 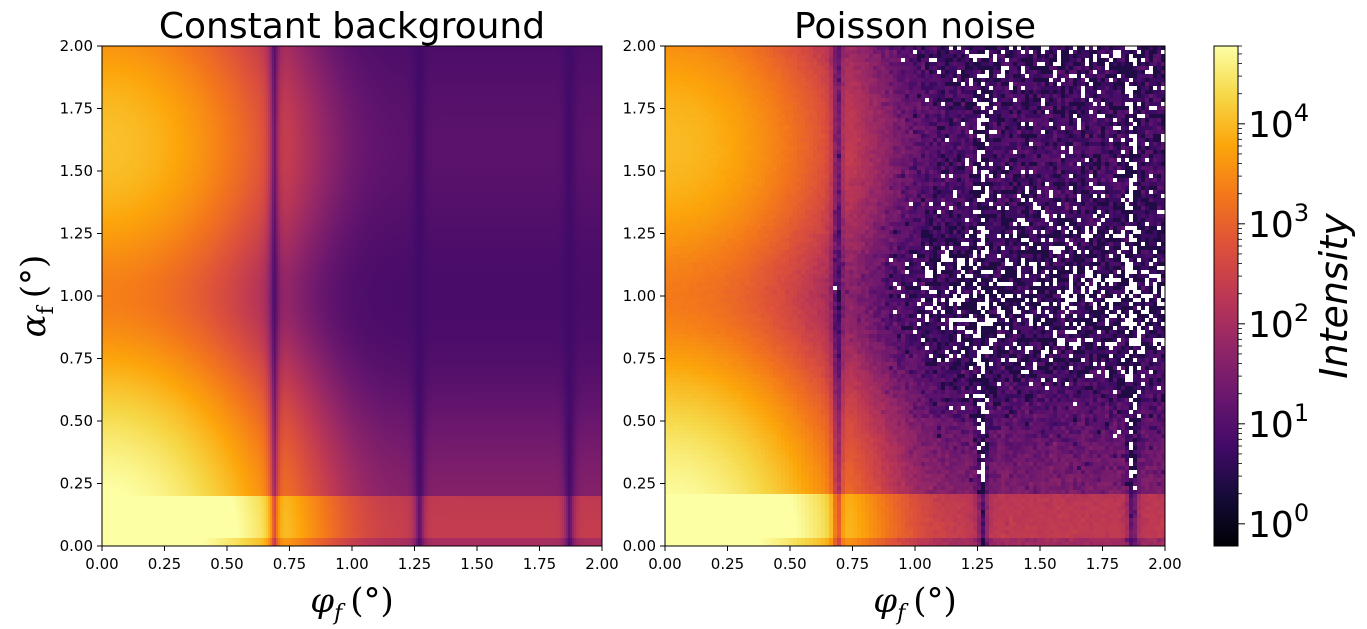 What do you see at coordinates (1278, 122) in the screenshot?
I see `colorbar-tick-label: 10⁴` at bounding box center [1278, 122].